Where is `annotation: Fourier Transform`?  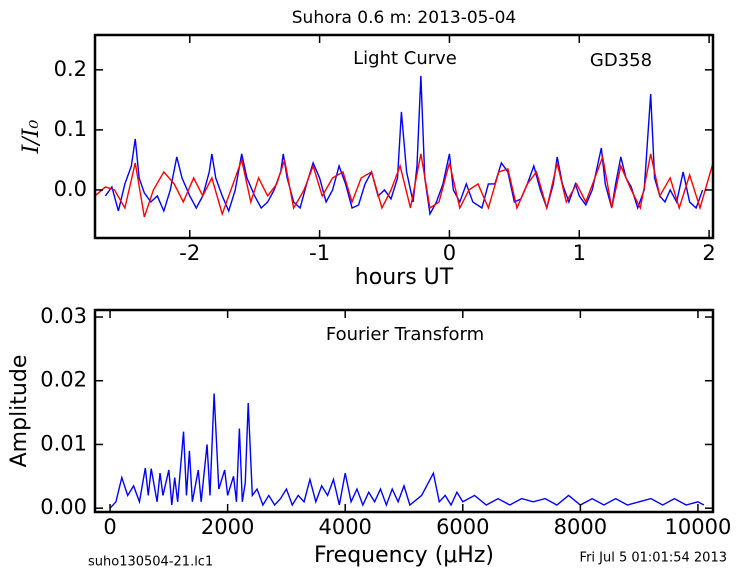
annotation: Fourier Transform is located at coordinates (405, 334).